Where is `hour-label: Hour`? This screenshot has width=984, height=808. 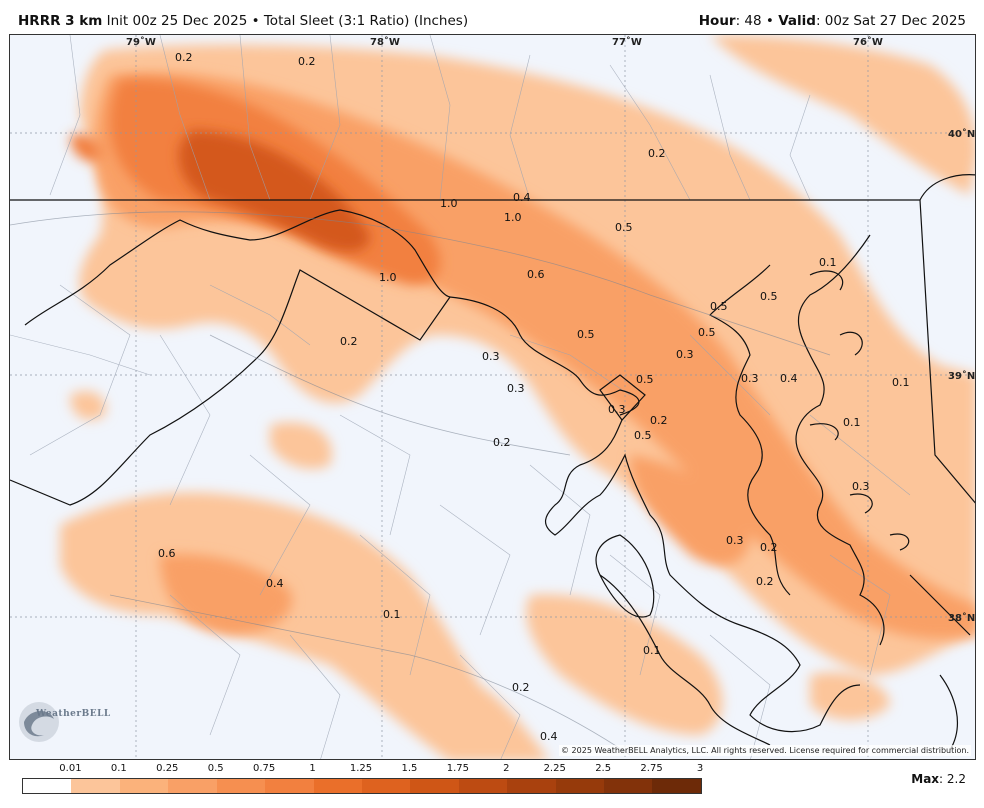 hour-label: Hour is located at coordinates (717, 21).